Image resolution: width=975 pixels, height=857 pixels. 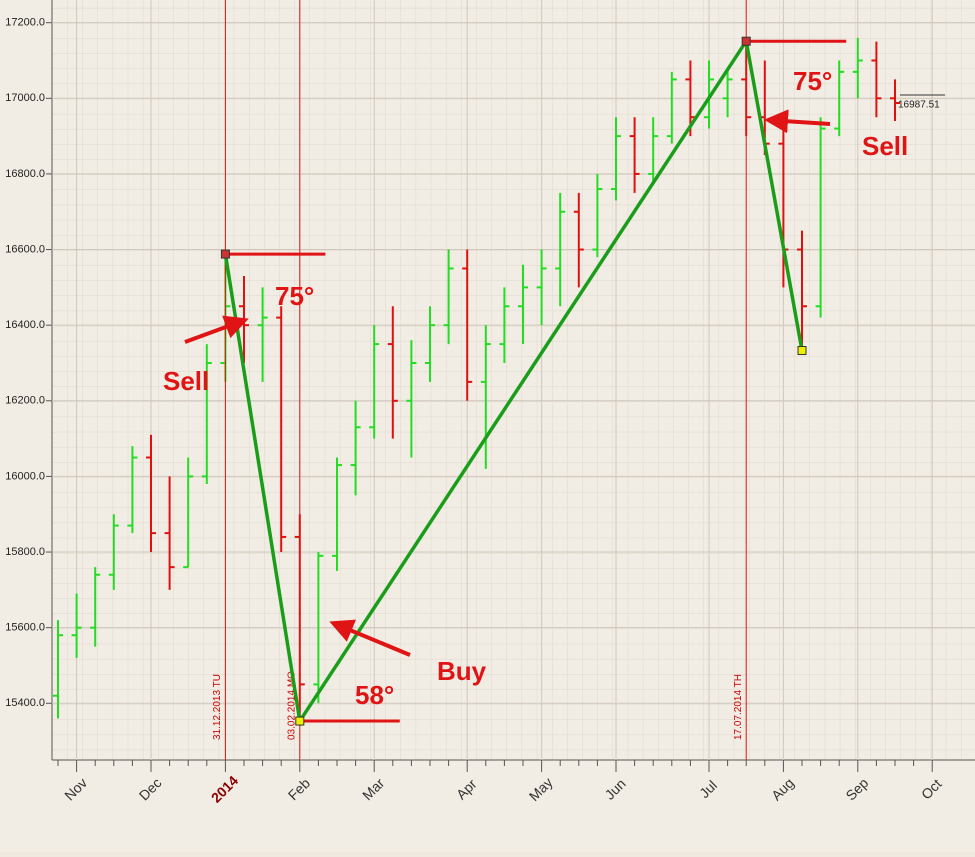 I want to click on y-tick-label: 15800.0, so click(x=25, y=552).